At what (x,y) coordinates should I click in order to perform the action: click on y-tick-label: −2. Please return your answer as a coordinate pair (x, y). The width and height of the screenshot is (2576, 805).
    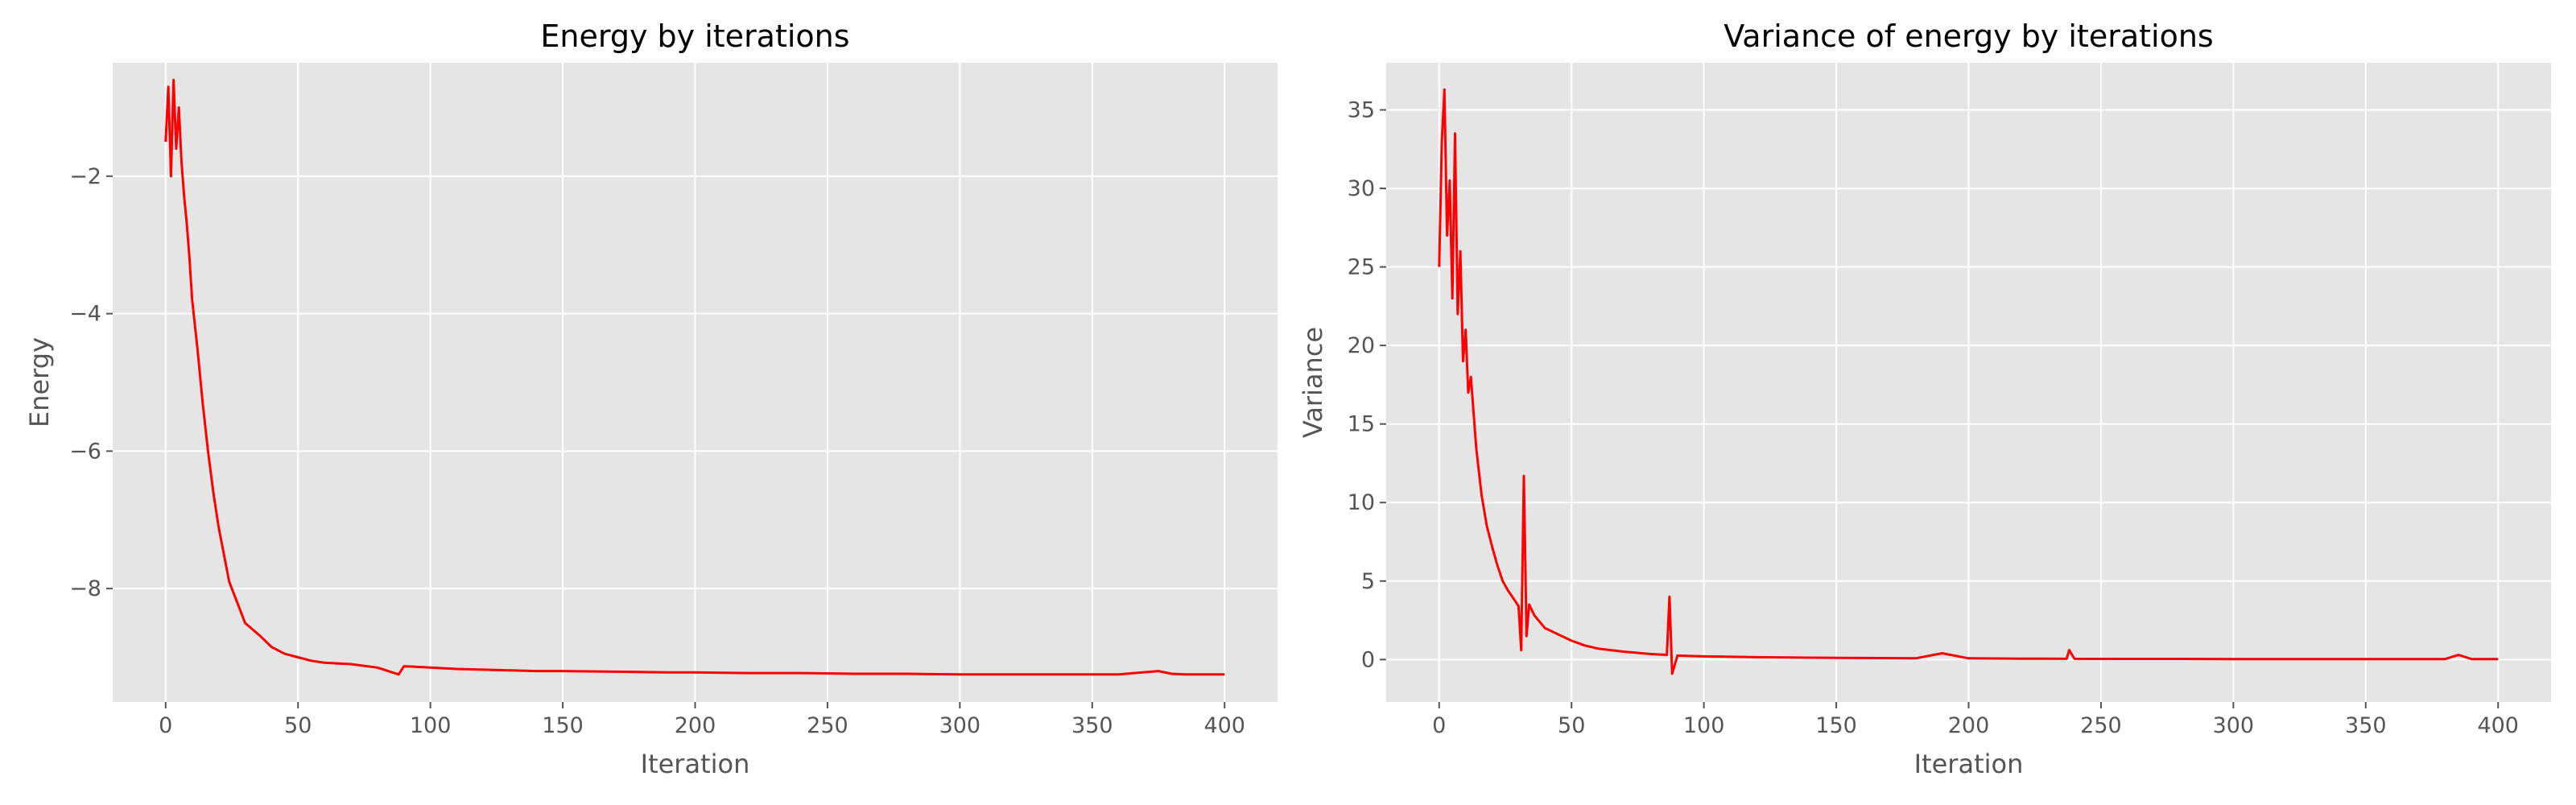
    Looking at the image, I should click on (85, 176).